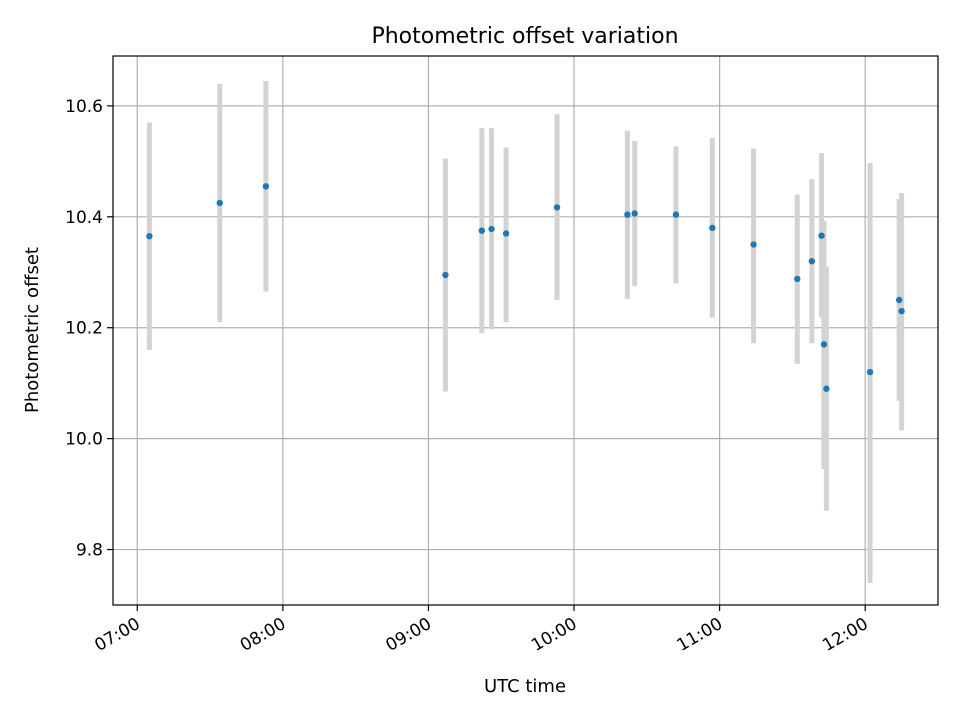 This screenshot has width=960, height=720. Describe the element at coordinates (409, 635) in the screenshot. I see `x-tick-label: 09:00` at that location.